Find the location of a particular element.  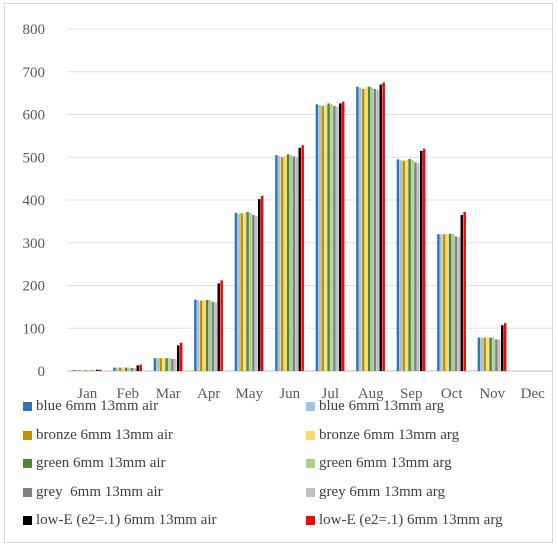

legend-label: green 6mm 13mm arg is located at coordinates (385, 463).